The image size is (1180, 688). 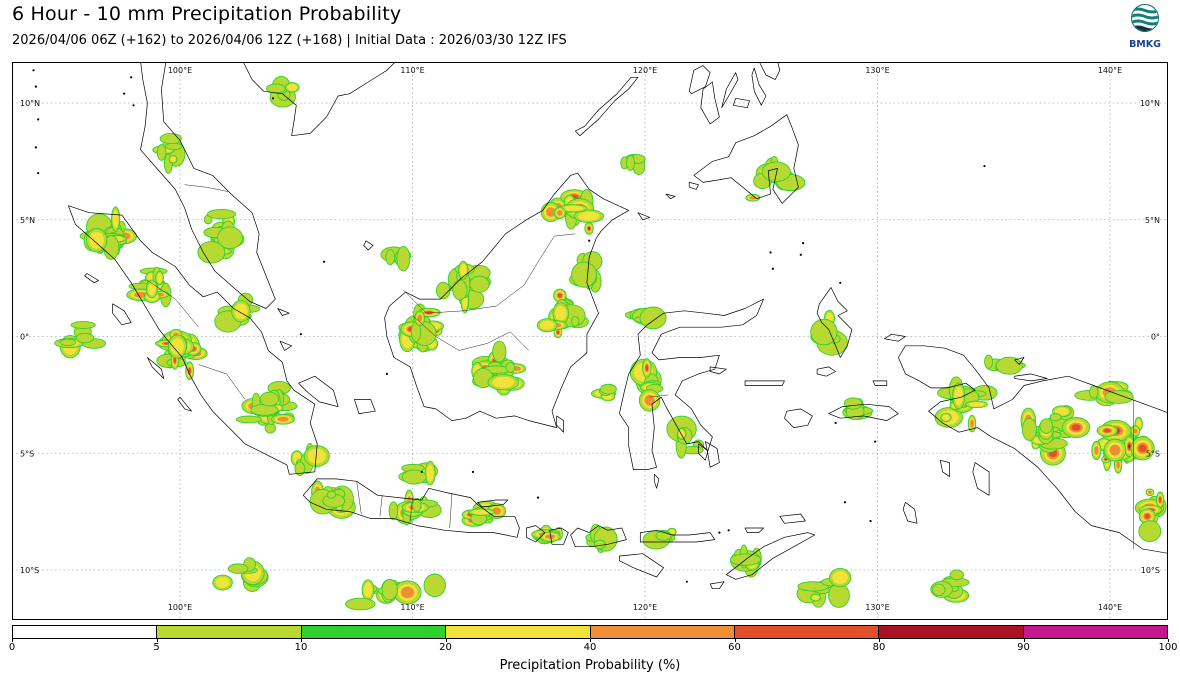 I want to click on bmkg-logo-icon: BMKG, so click(x=1145, y=27).